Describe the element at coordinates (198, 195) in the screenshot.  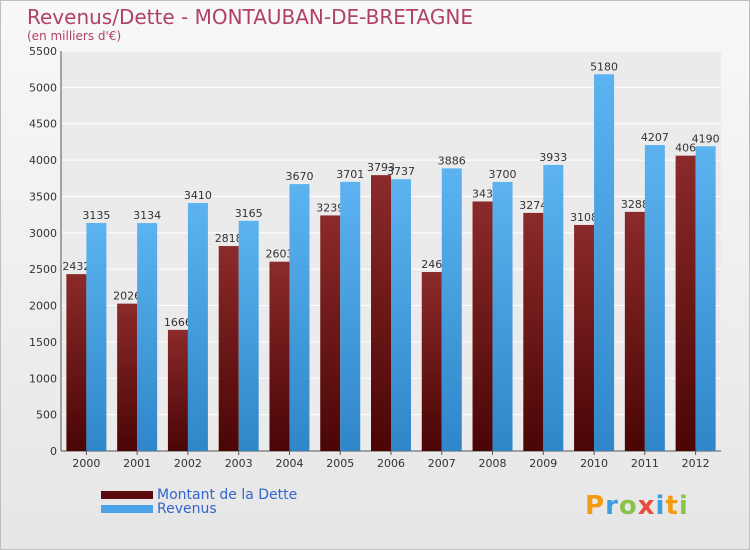
I see `data-label-revenus: 3410` at that location.